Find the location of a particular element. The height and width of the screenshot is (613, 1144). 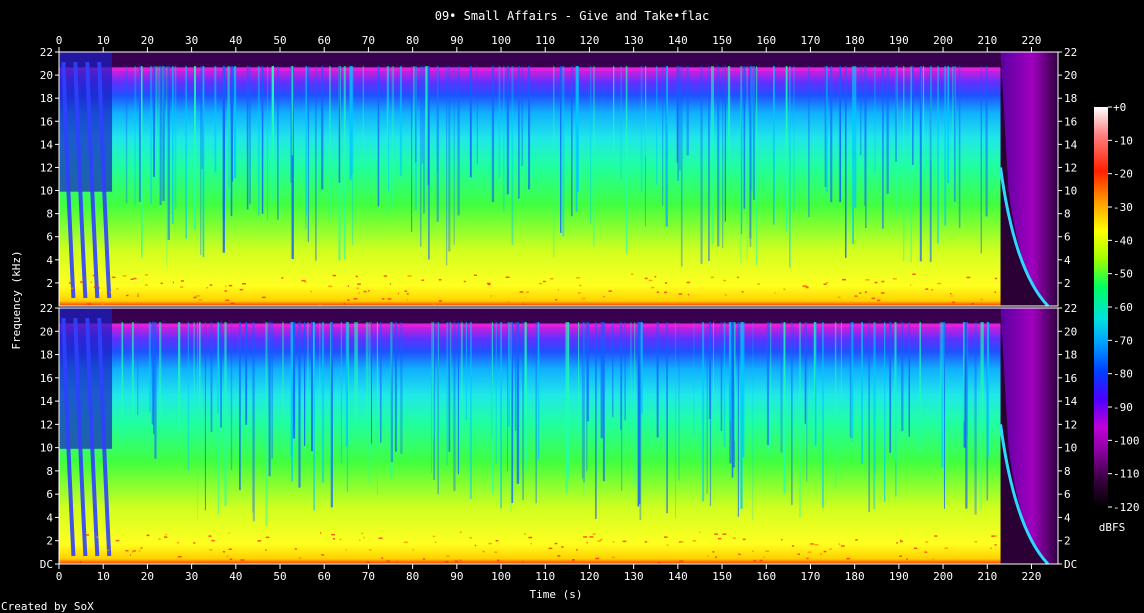

x-tick-label-top: 30 is located at coordinates (191, 40).